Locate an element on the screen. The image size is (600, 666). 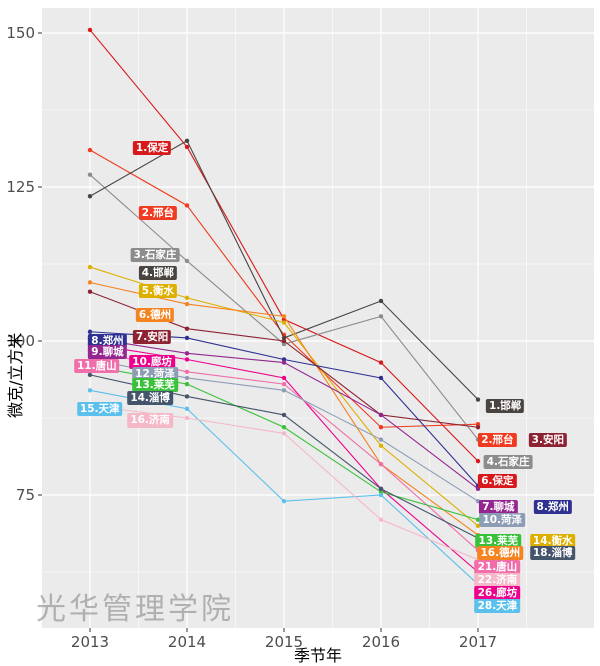
y-tick-label: 150 is located at coordinates (20, 33).